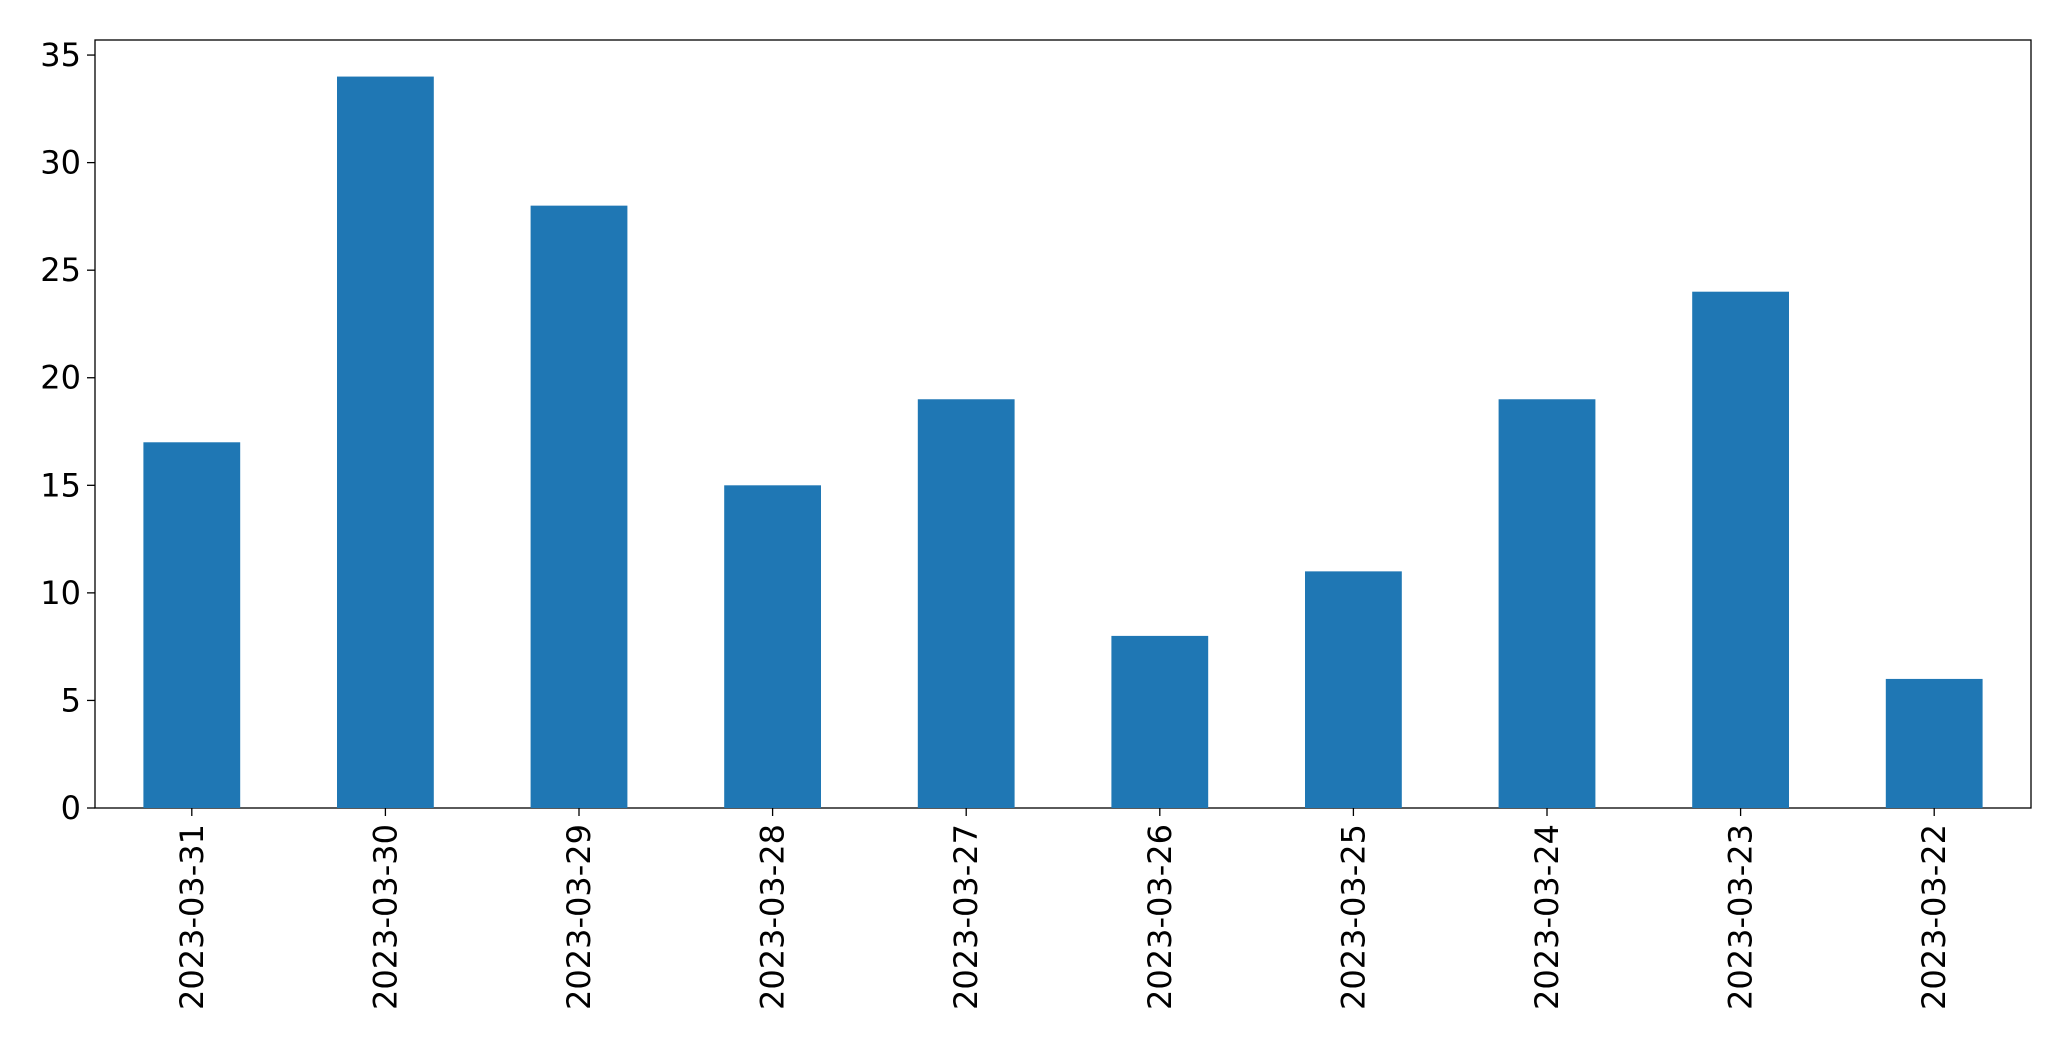 This screenshot has height=1061, width=2071. What do you see at coordinates (1547, 917) in the screenshot?
I see `x-tick-label: 2023-03-24` at bounding box center [1547, 917].